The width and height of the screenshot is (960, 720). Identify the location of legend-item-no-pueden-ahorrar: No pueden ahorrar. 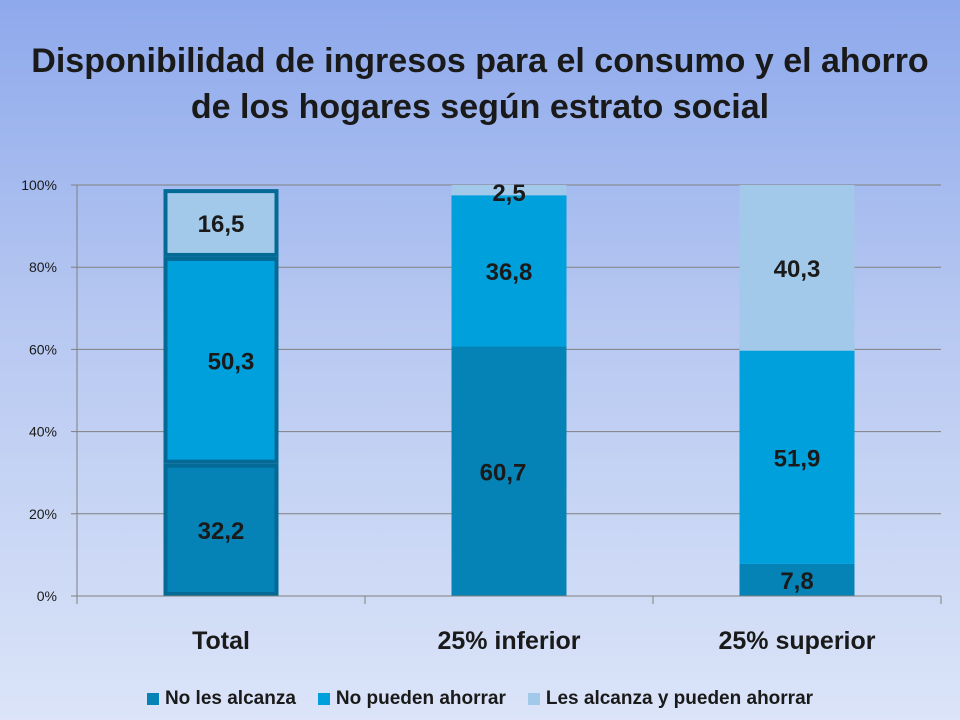
(411, 699).